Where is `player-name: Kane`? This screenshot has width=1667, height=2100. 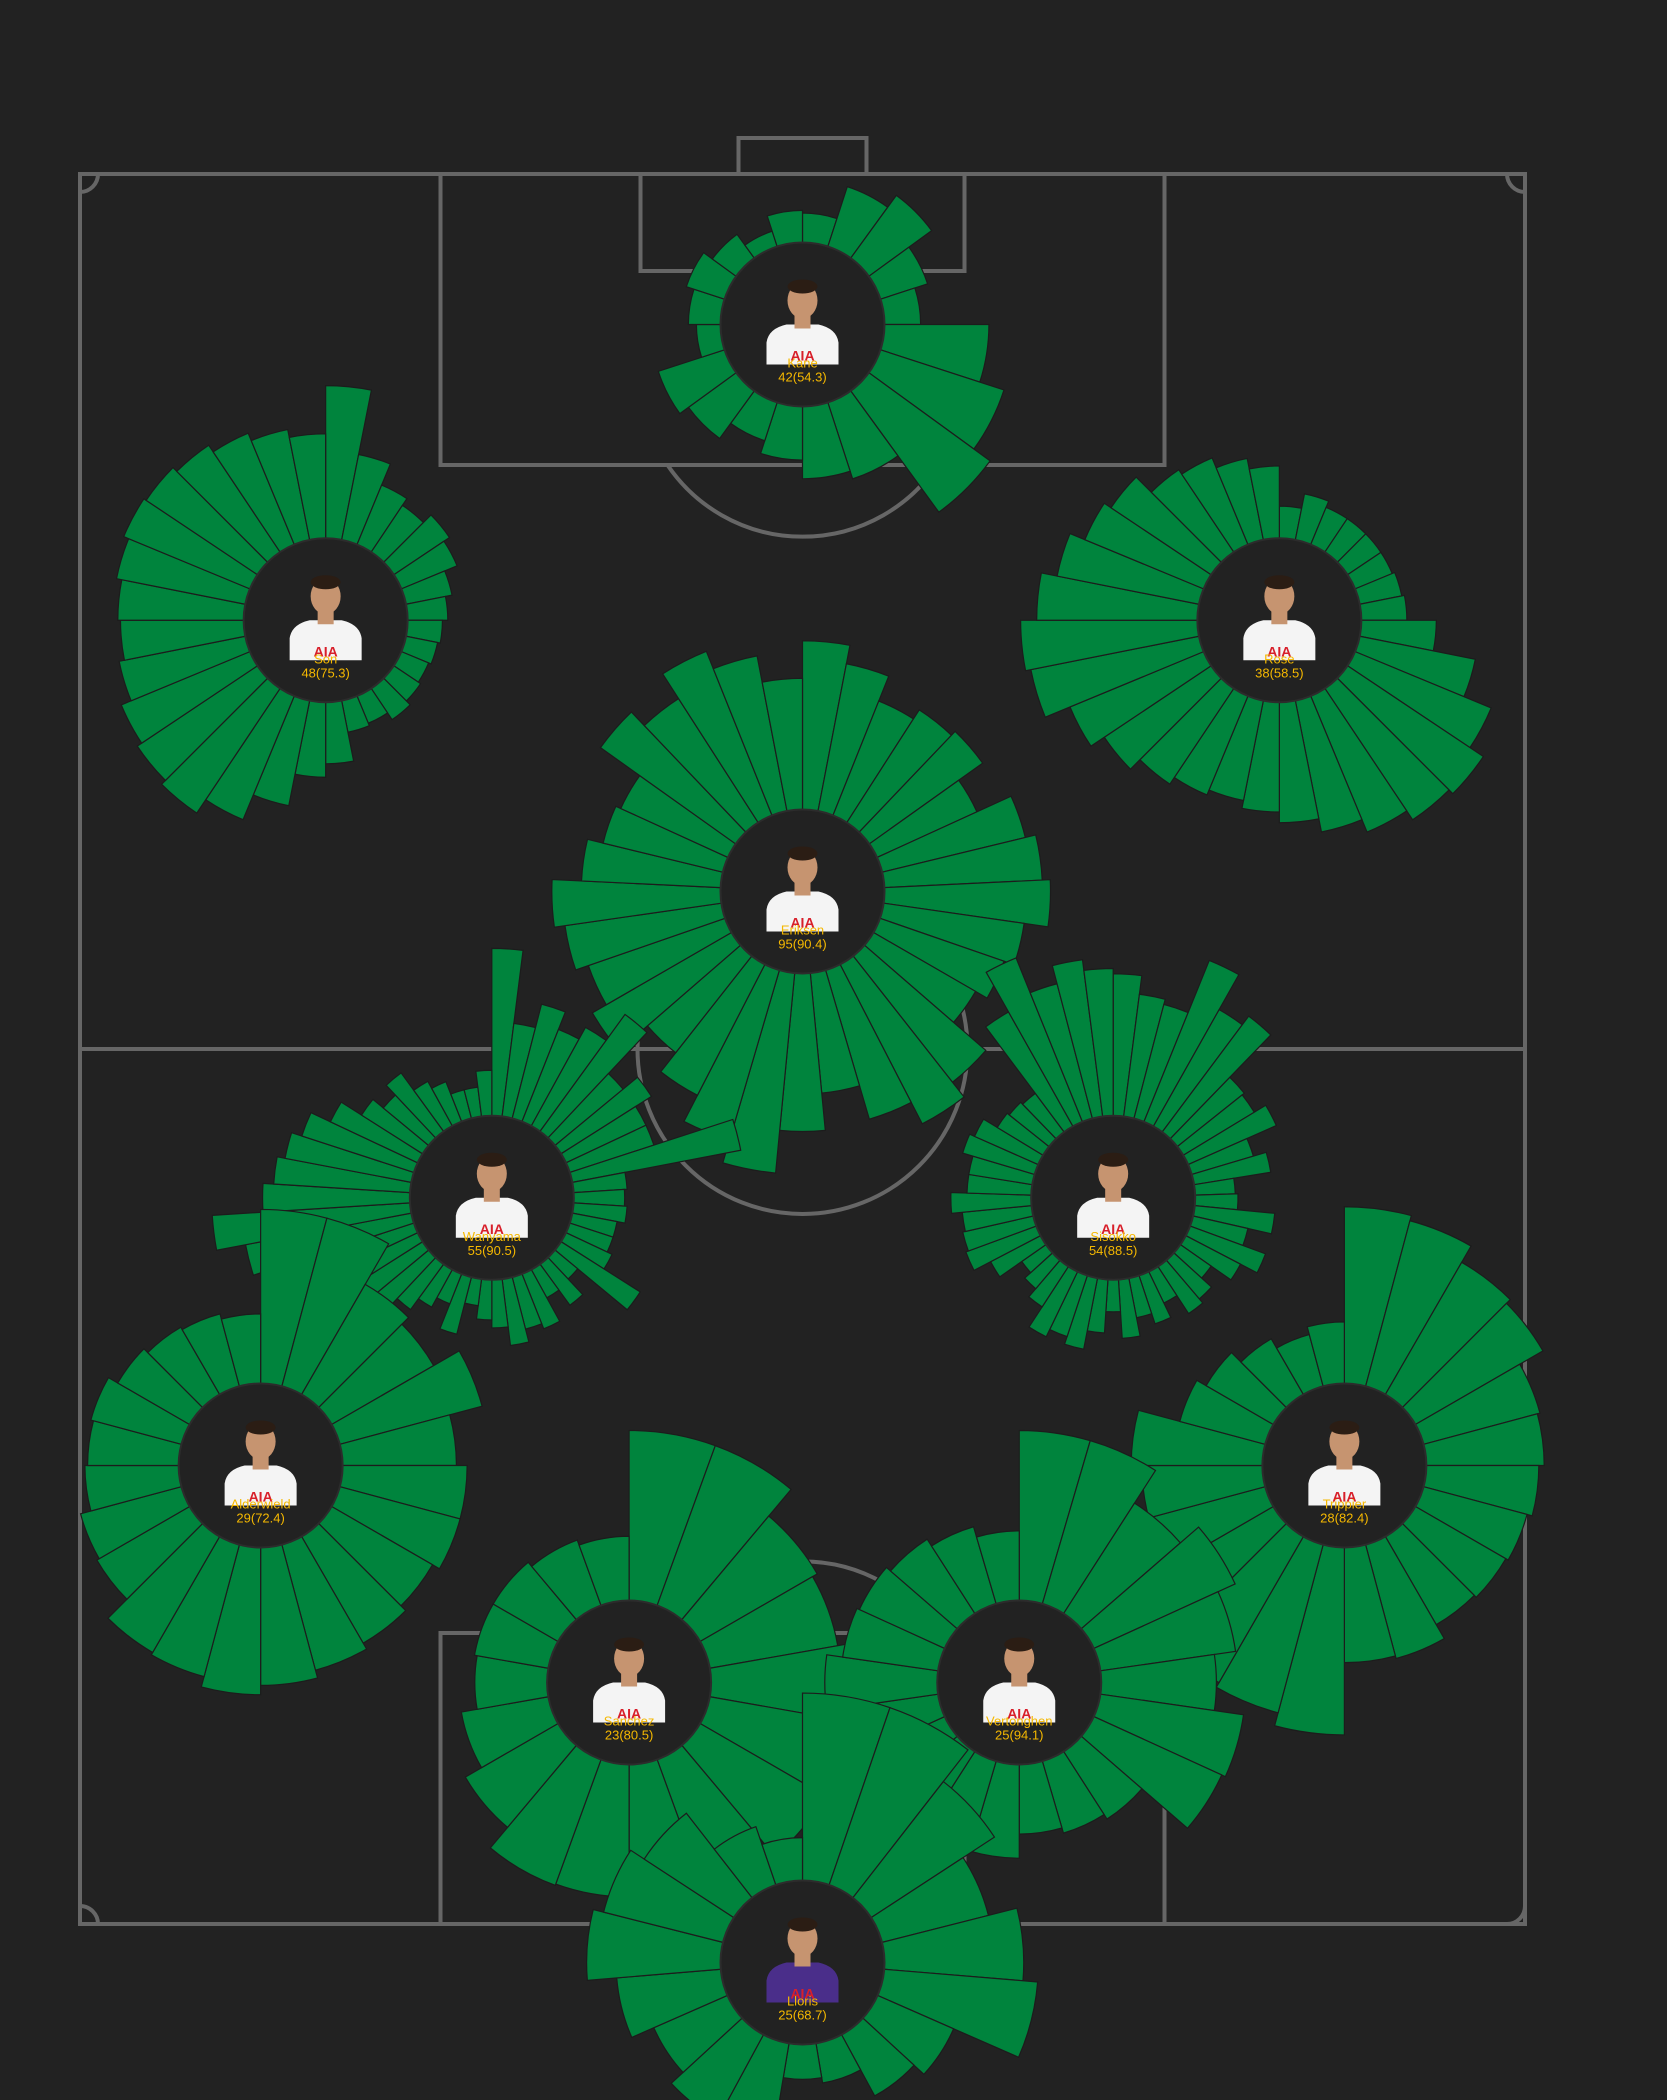
player-name: Kane is located at coordinates (802, 363).